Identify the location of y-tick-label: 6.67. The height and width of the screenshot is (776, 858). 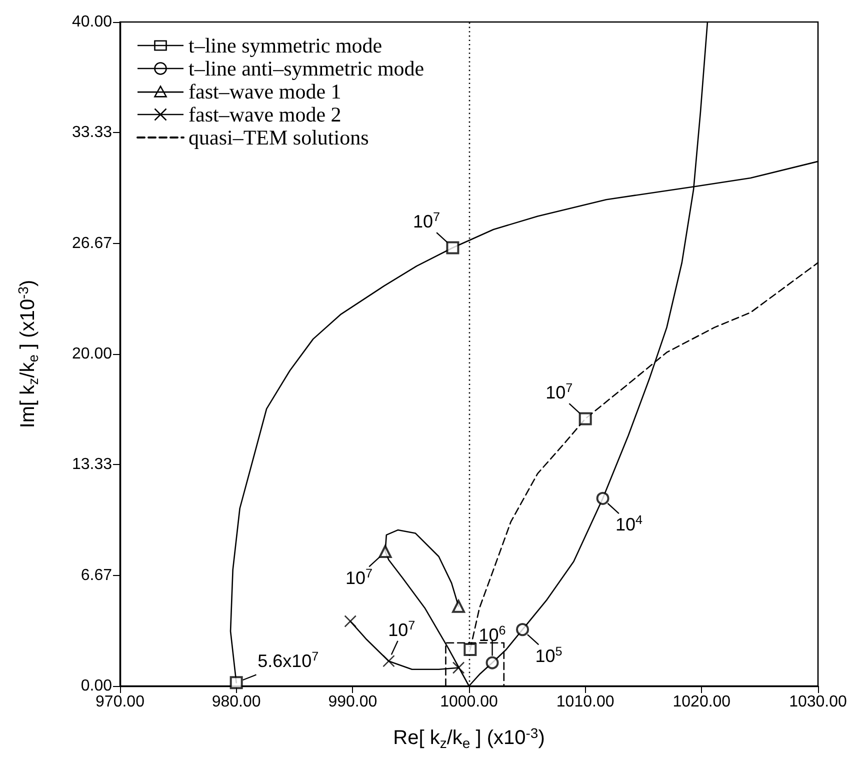
(96, 575).